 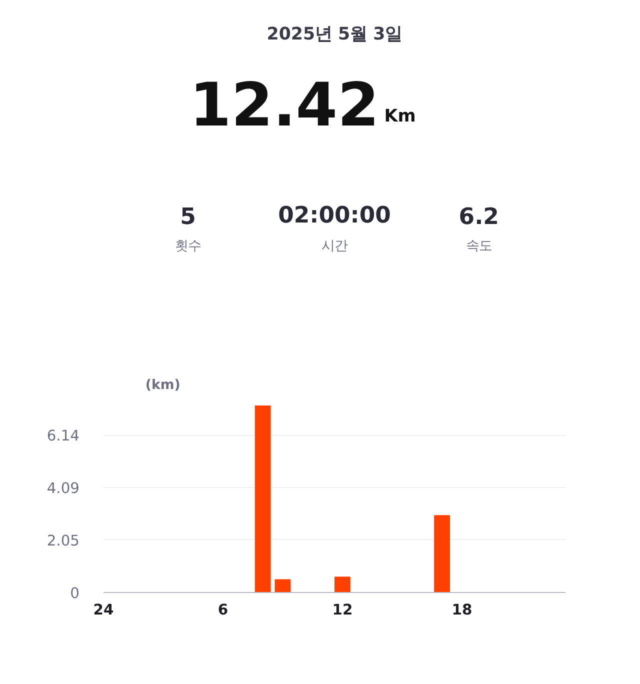 What do you see at coordinates (162, 385) in the screenshot?
I see `y-axis-title: (km)` at bounding box center [162, 385].